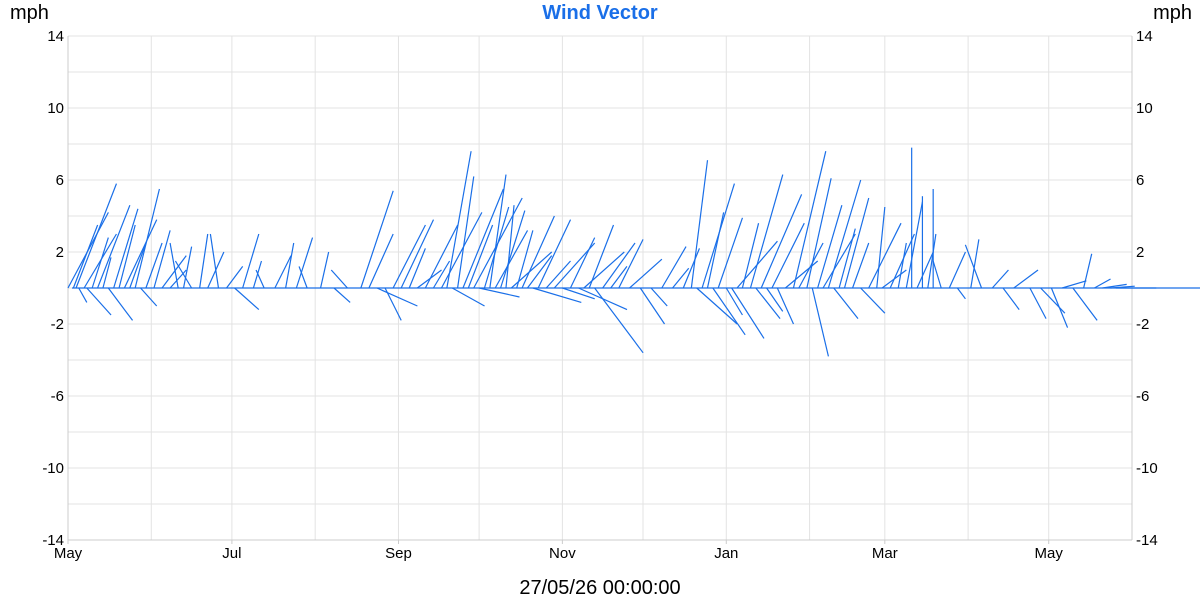 This screenshot has height=600, width=1200. I want to click on x-tick-label: Jul, so click(231, 553).